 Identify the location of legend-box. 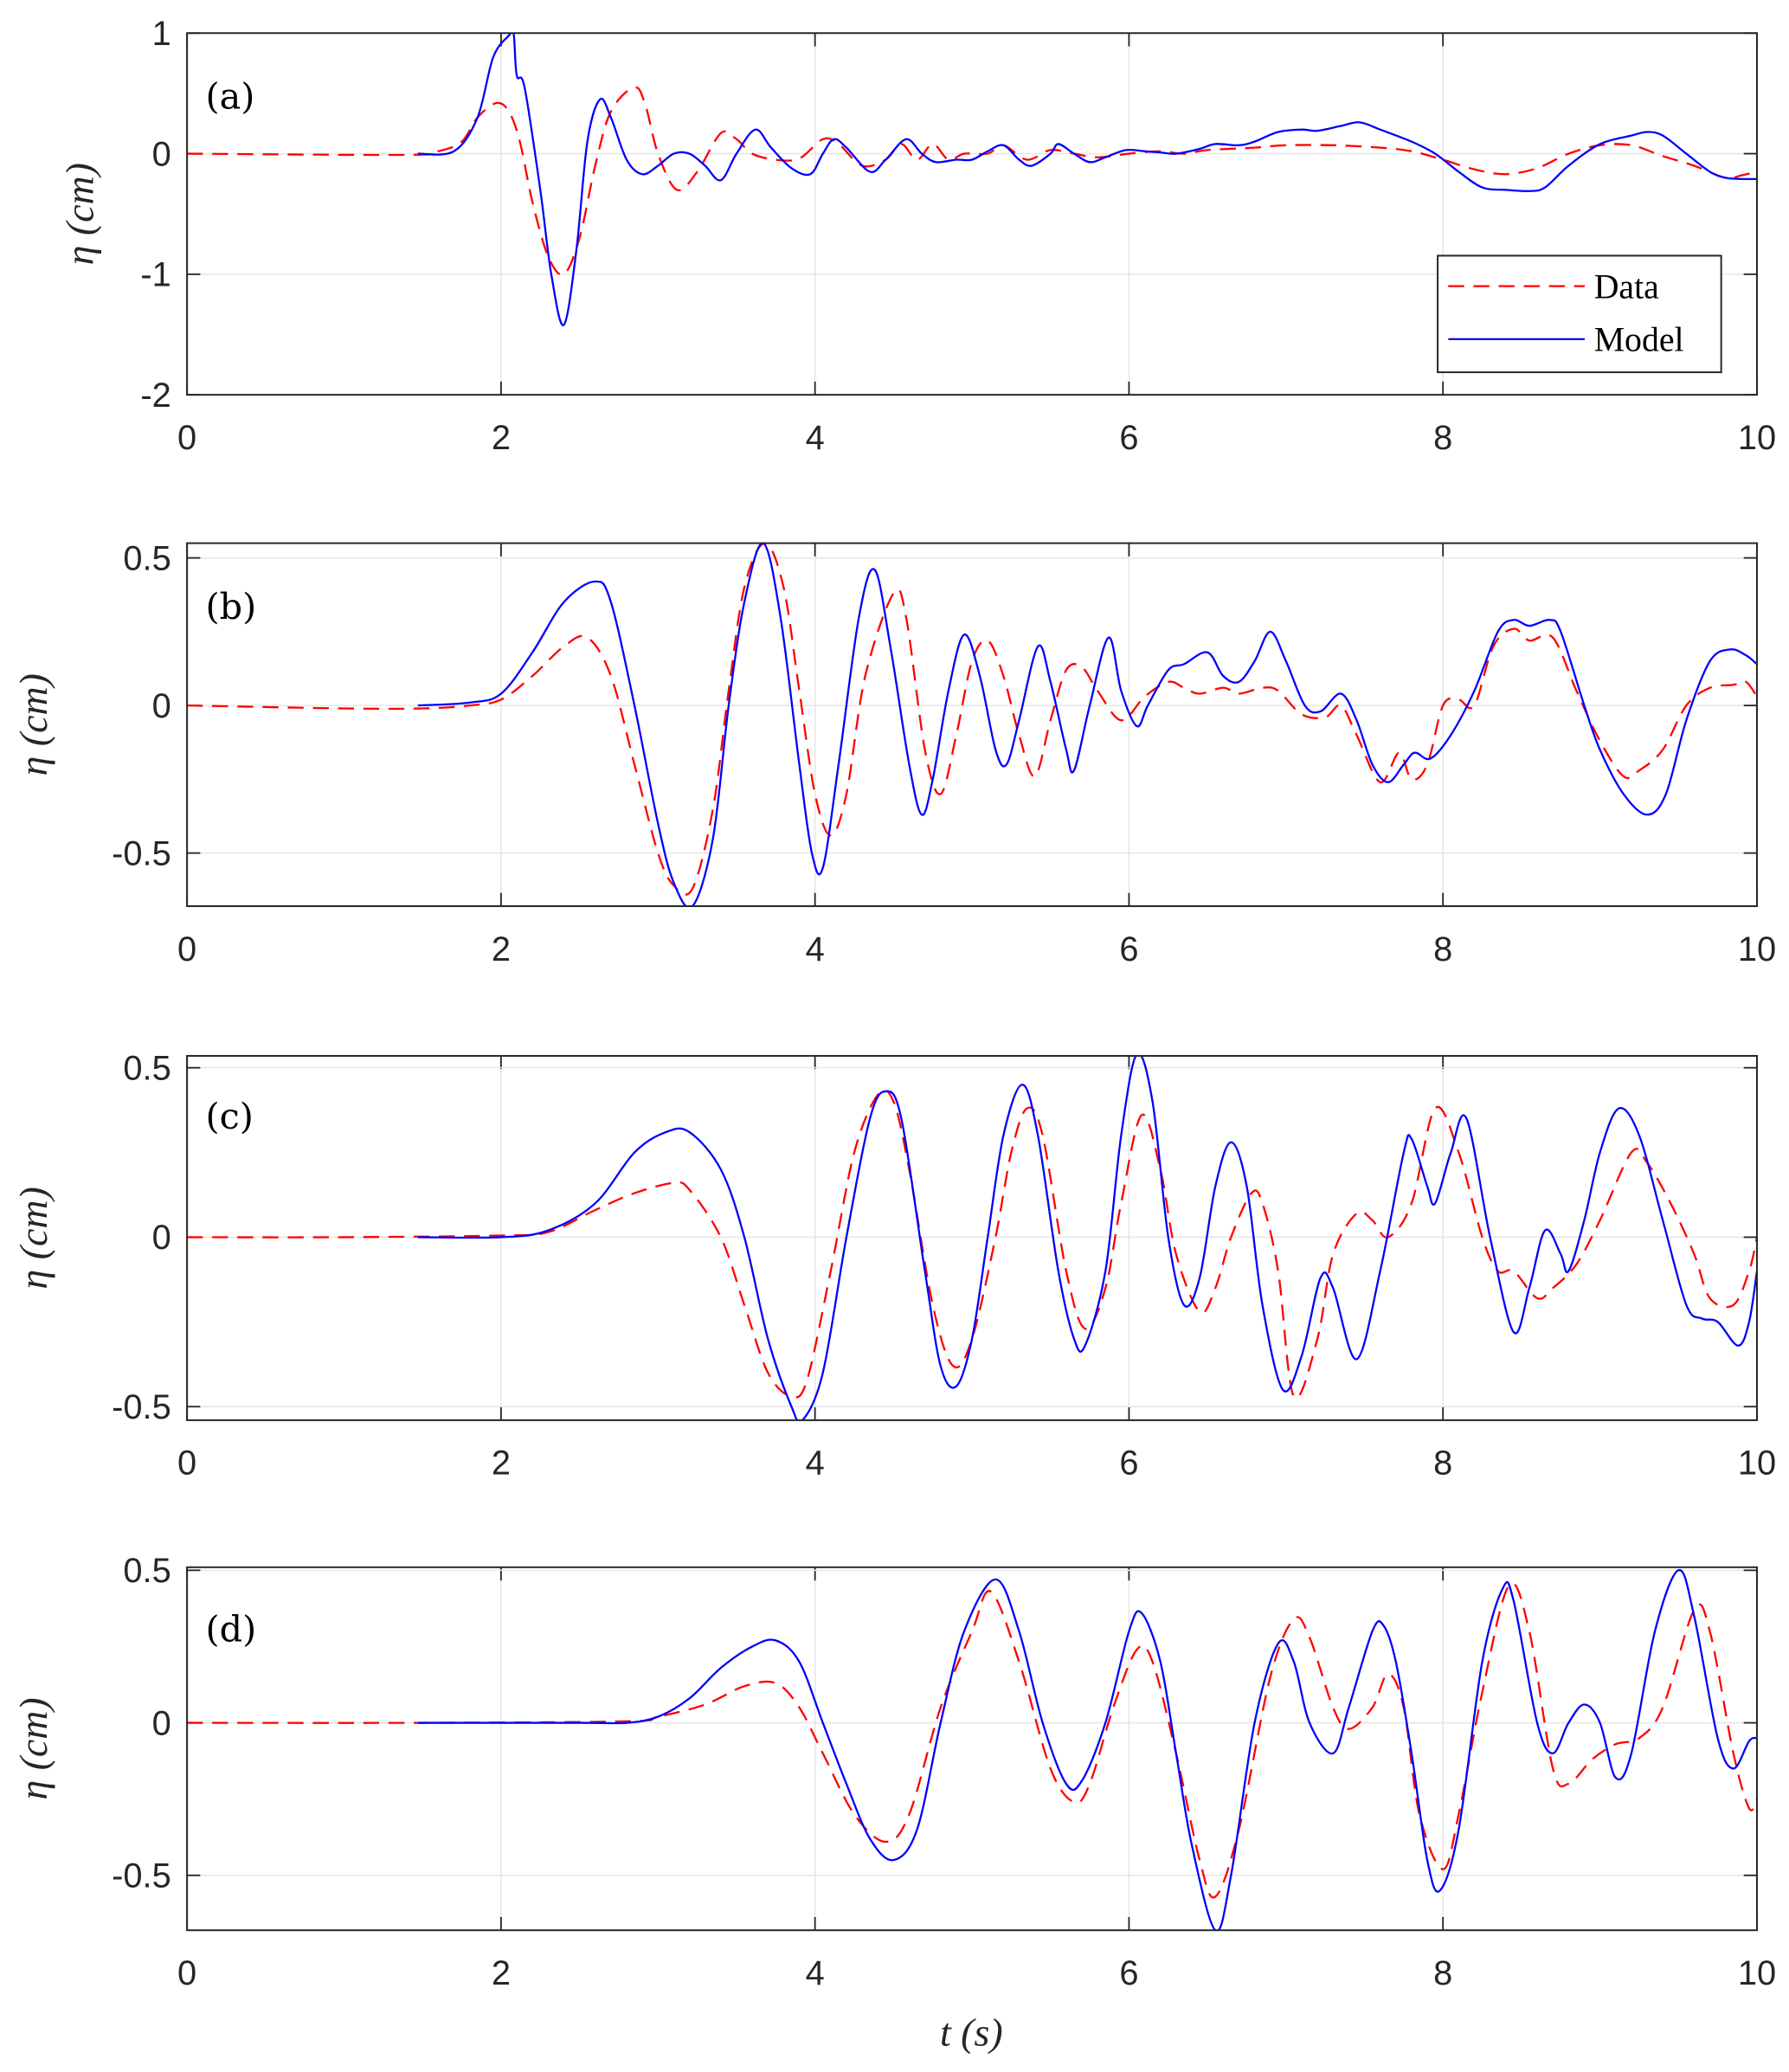
(1579, 314).